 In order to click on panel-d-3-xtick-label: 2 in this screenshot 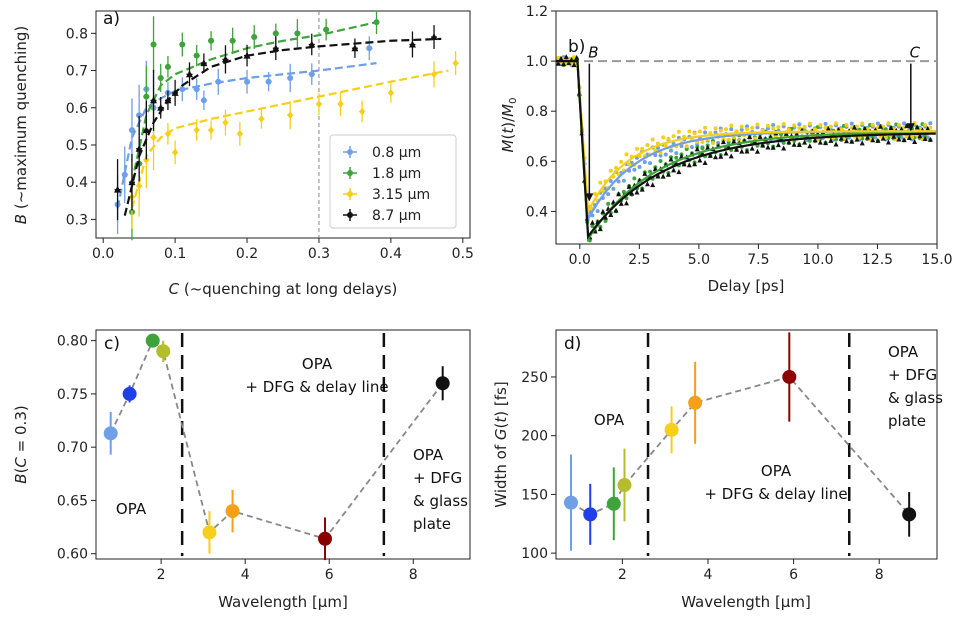, I will do `click(622, 575)`.